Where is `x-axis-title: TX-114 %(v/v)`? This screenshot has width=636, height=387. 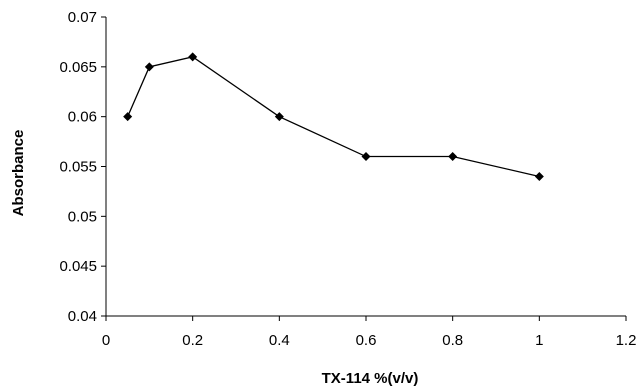 x-axis-title: TX-114 %(v/v) is located at coordinates (370, 378).